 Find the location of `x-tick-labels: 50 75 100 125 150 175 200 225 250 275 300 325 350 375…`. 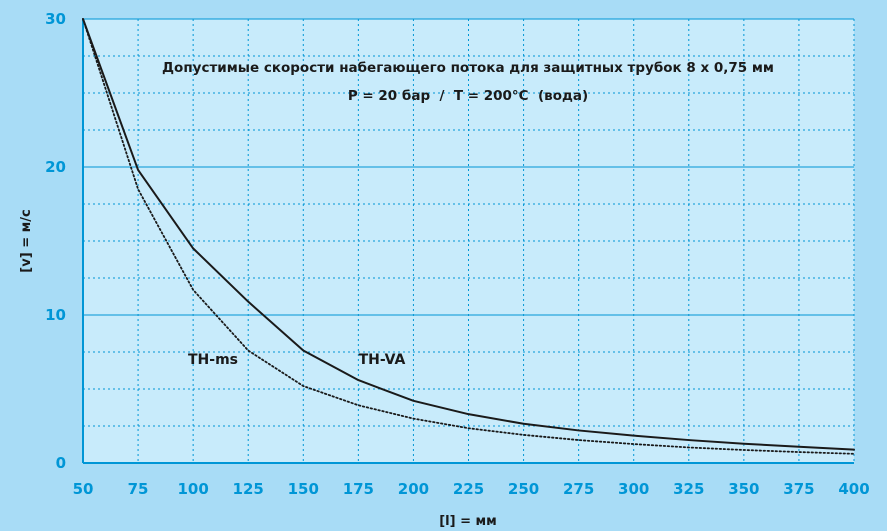

x-tick-labels: 50 75 100 125 150 175 200 225 250 275 300 325 350 375… is located at coordinates (471, 489).